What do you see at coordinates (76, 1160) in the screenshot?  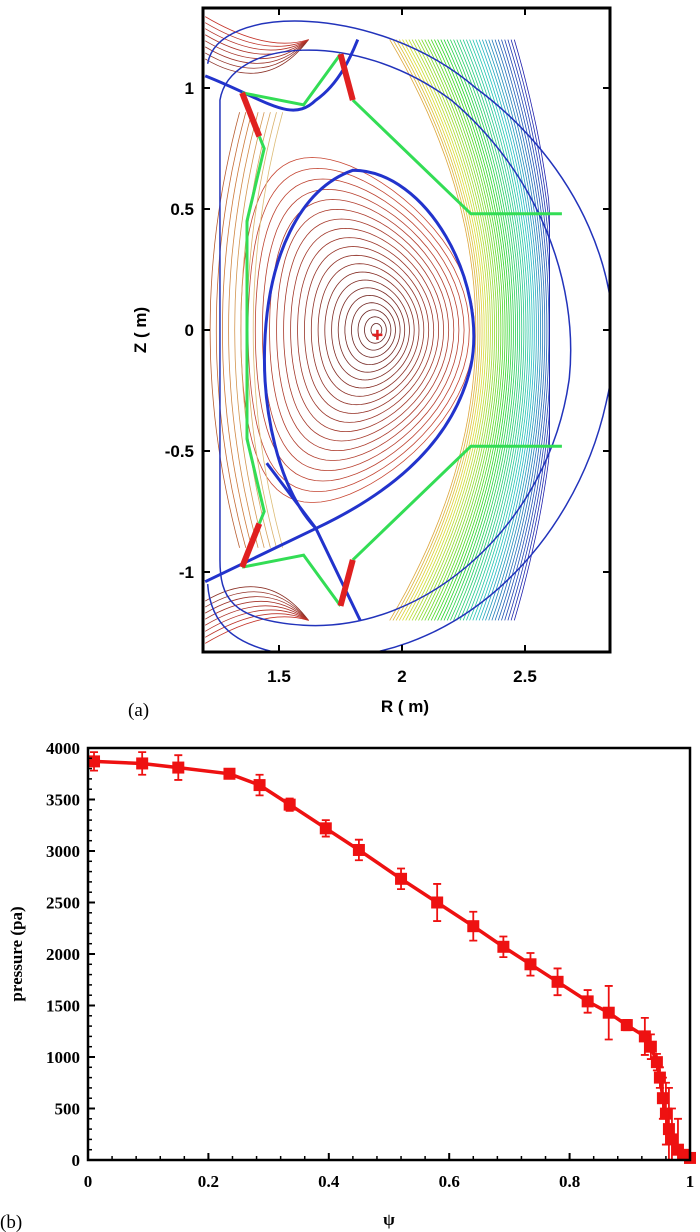 I see `y-tick-label-b: 0` at bounding box center [76, 1160].